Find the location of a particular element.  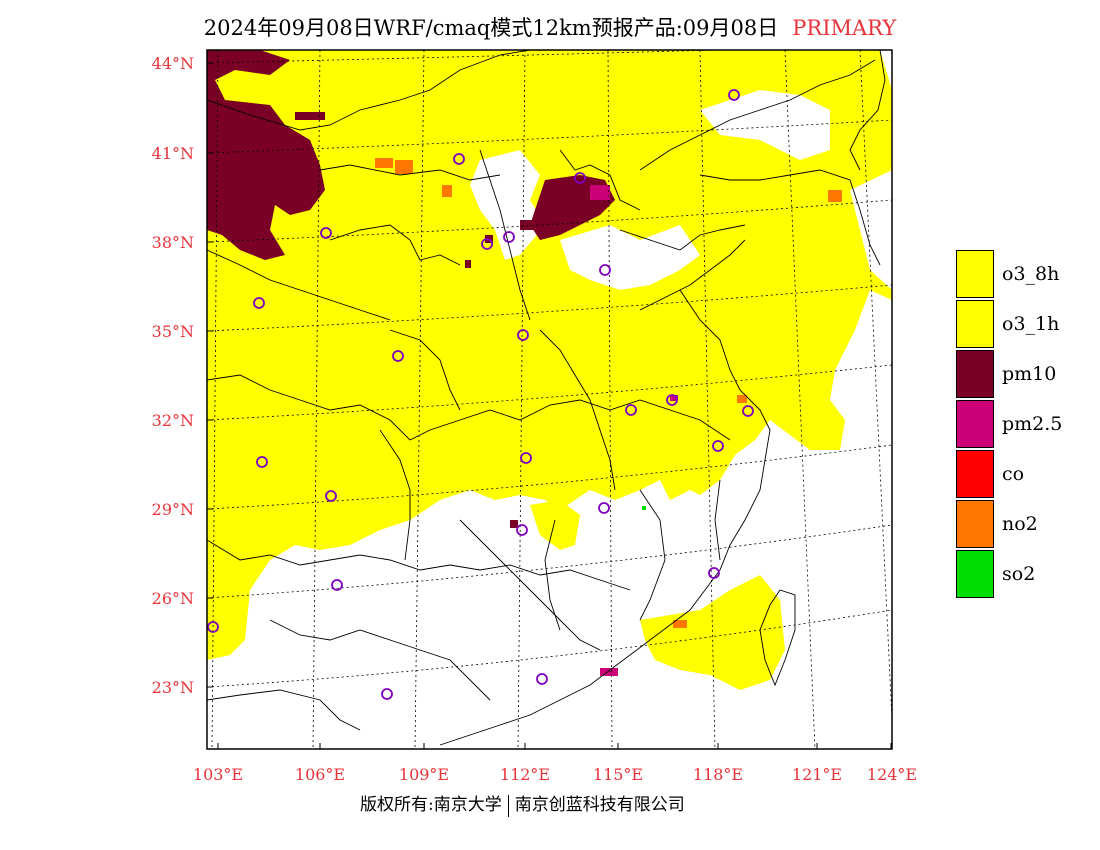

y-tick-label: 26°N is located at coordinates (173, 598).